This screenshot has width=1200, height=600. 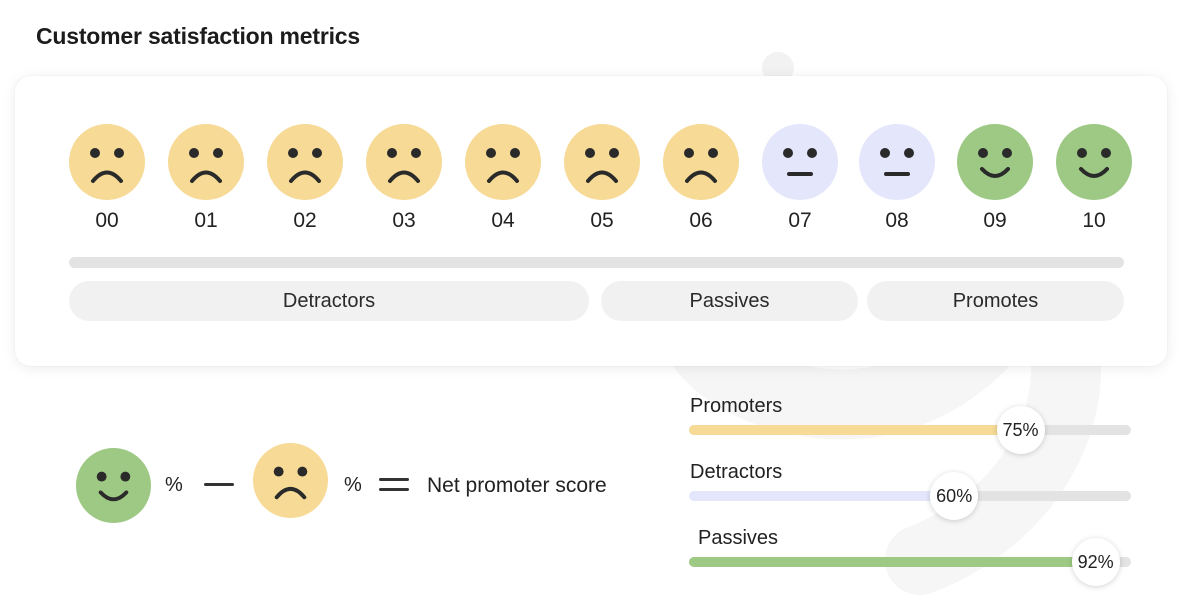 I want to click on metric-label: Promoters, so click(x=736, y=406).